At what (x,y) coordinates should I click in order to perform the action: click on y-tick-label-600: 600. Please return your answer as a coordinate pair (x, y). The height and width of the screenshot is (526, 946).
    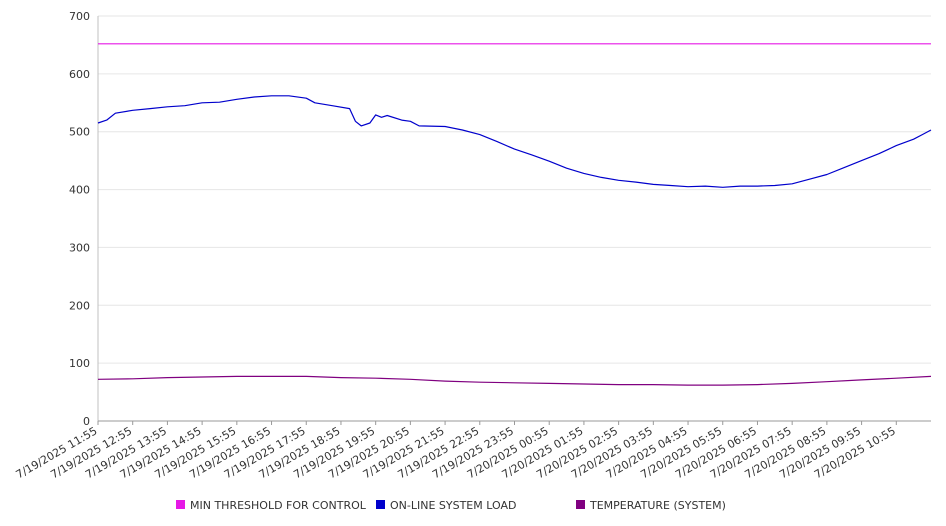
    Looking at the image, I should click on (79, 74).